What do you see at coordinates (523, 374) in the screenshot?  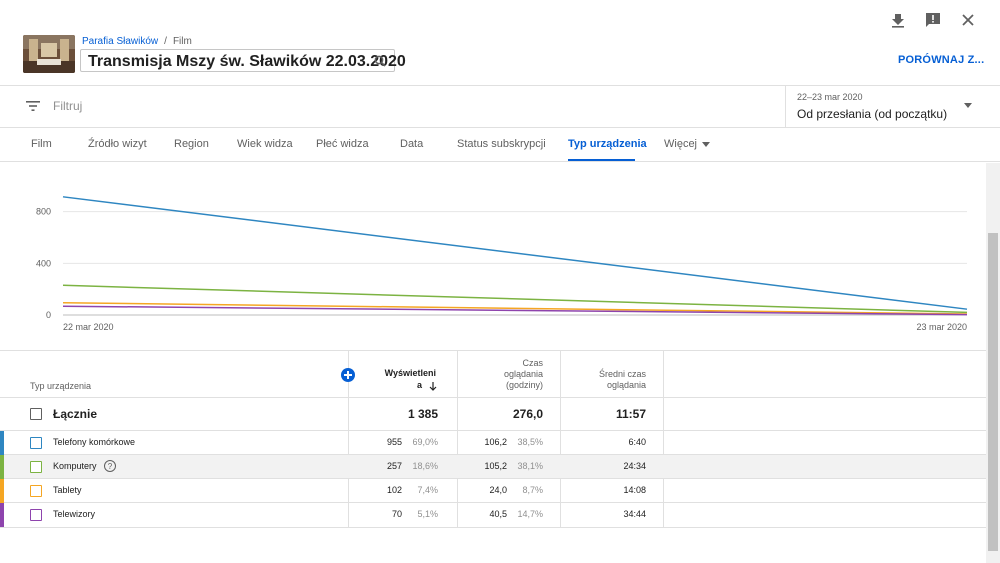 I see `watch-time-header-line2: oglądania` at bounding box center [523, 374].